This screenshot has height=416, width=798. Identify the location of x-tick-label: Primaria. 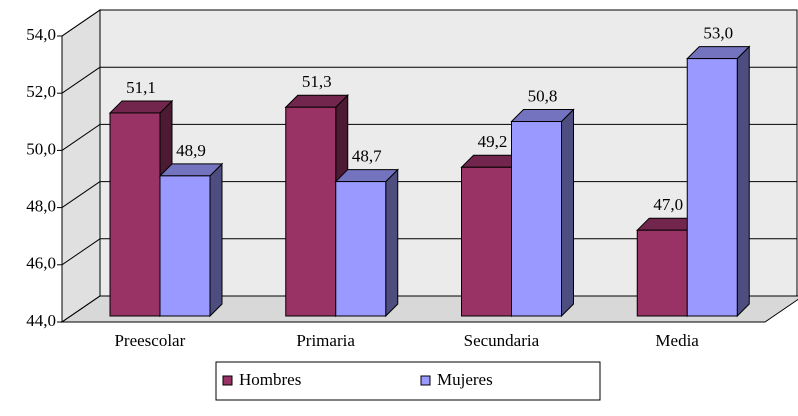
(325, 340).